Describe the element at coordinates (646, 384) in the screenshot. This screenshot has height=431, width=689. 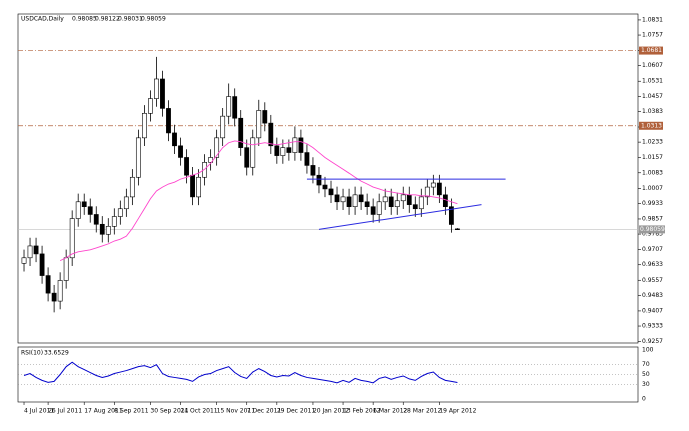
I see `rsi-tick-label: 30` at that location.